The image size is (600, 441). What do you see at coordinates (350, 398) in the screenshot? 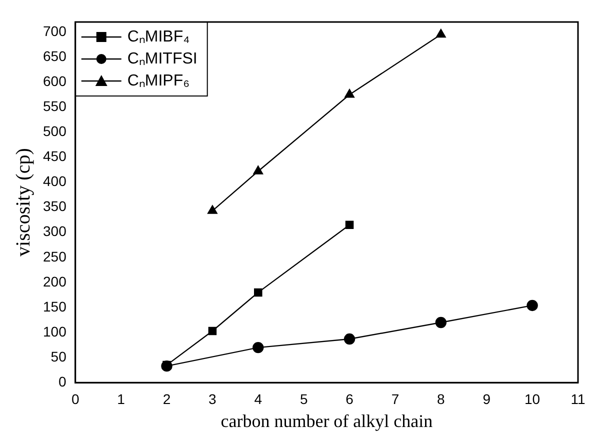
I see `x-tick-label: 6` at bounding box center [350, 398].